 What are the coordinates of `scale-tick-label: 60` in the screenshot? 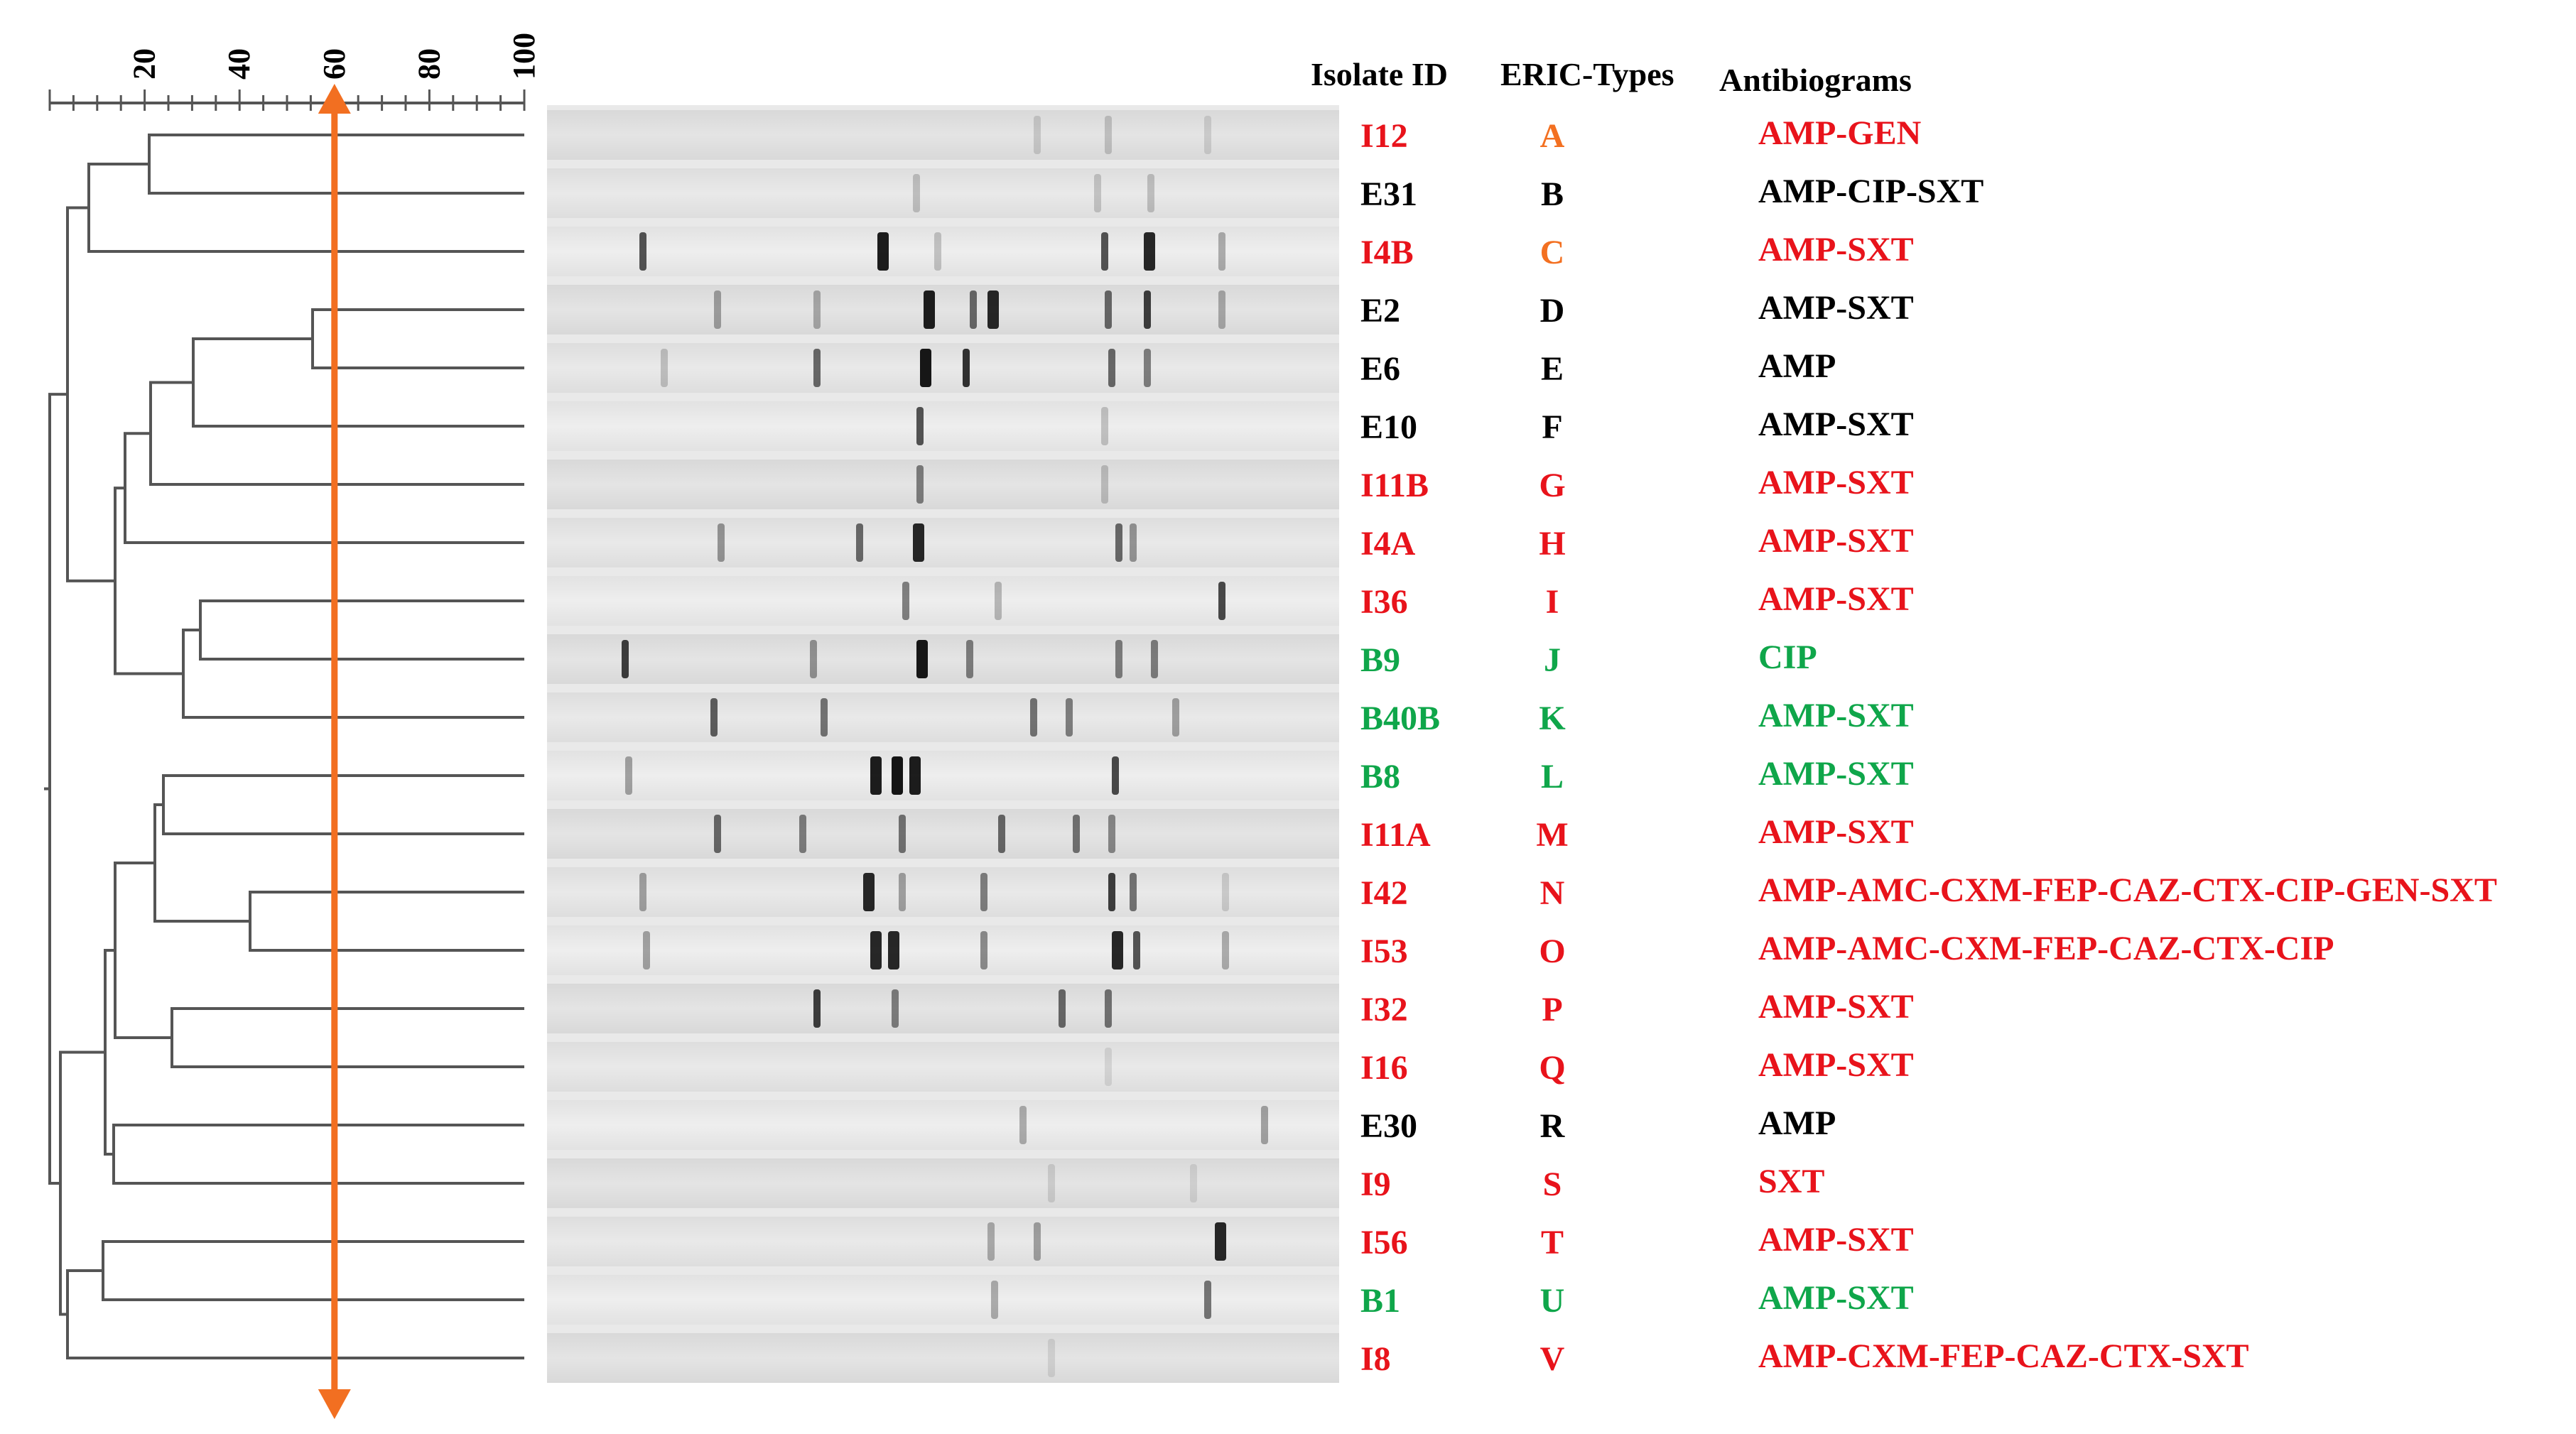 It's located at (334, 64).